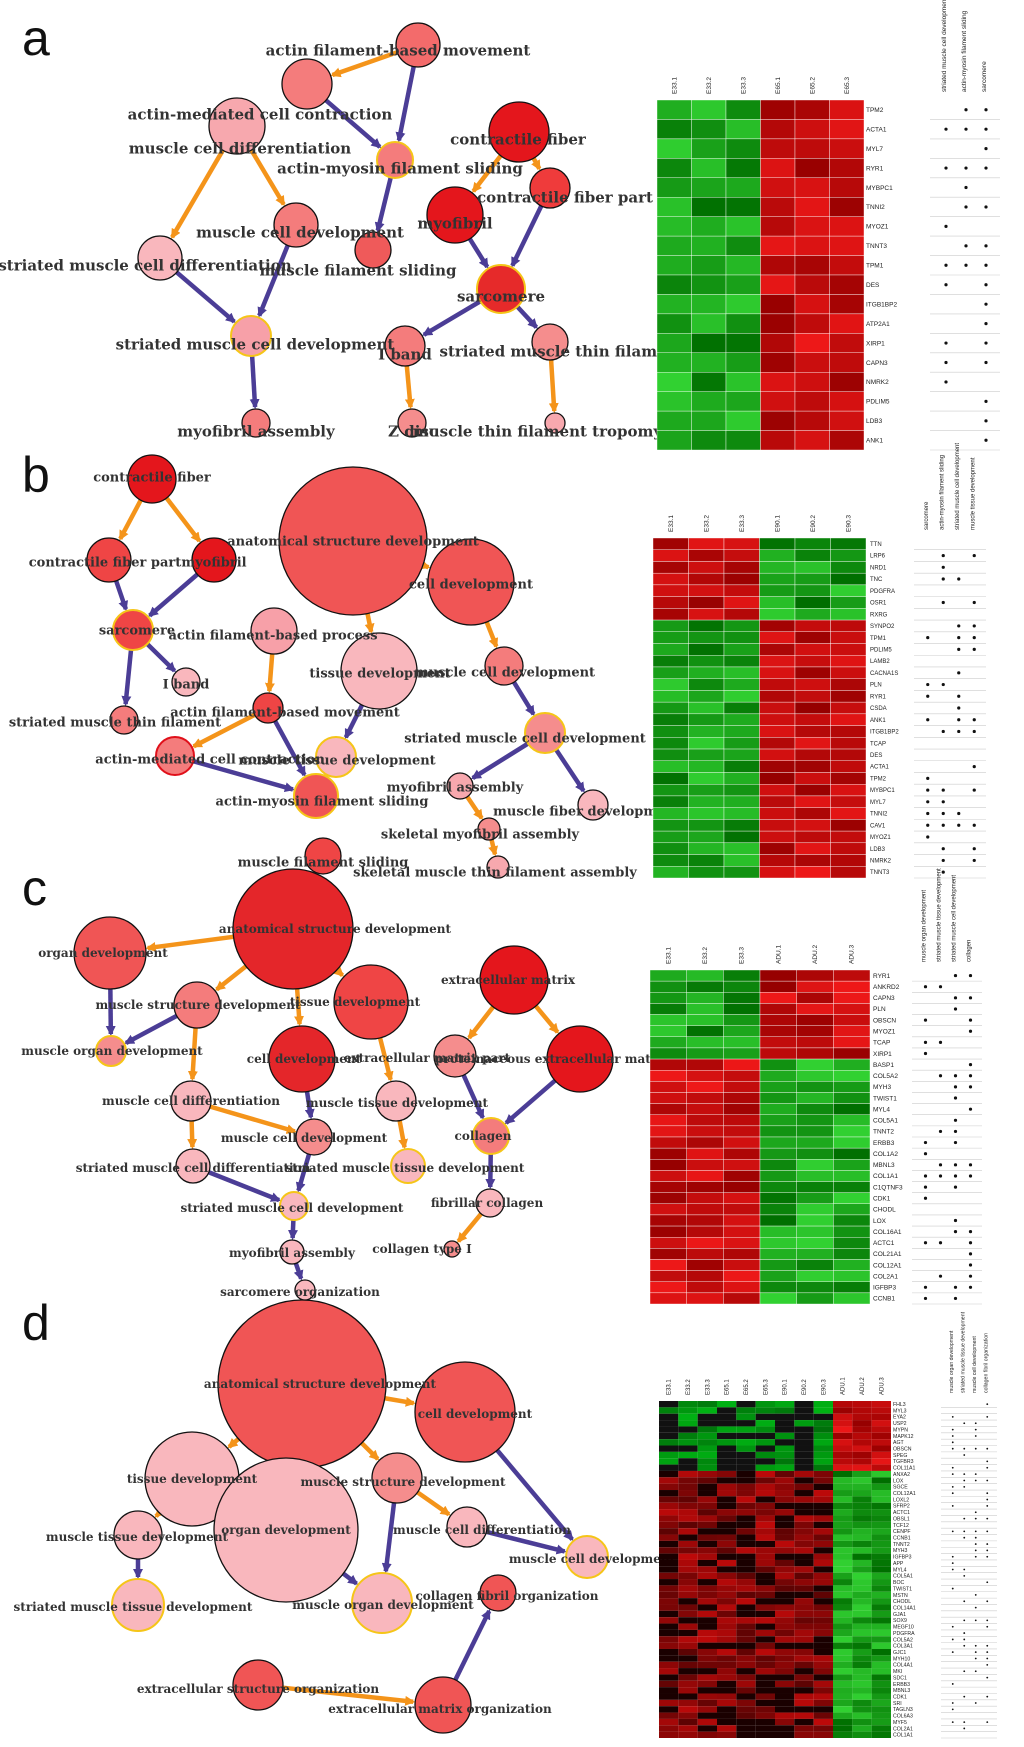 The image size is (1024, 1747). I want to click on sample-label: E33.1, so click(668, 955).